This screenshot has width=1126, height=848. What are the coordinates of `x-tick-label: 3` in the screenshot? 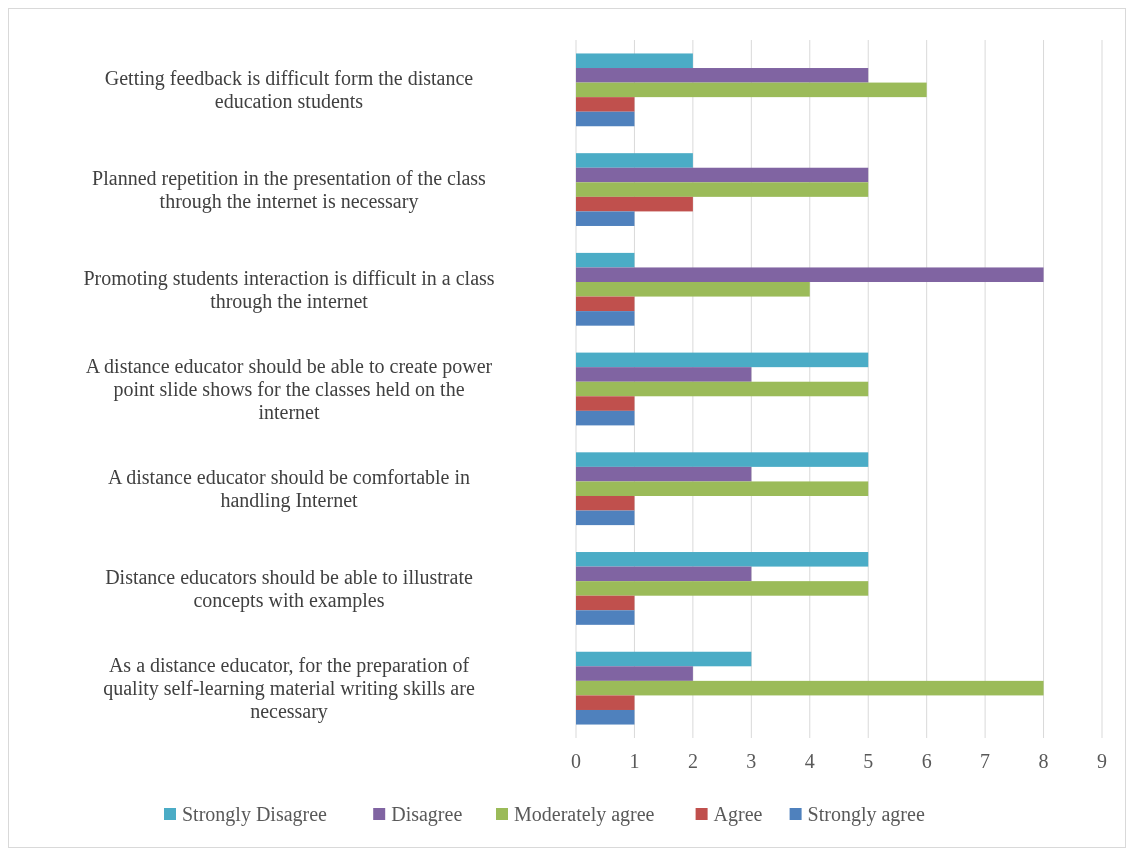 It's located at (751, 761).